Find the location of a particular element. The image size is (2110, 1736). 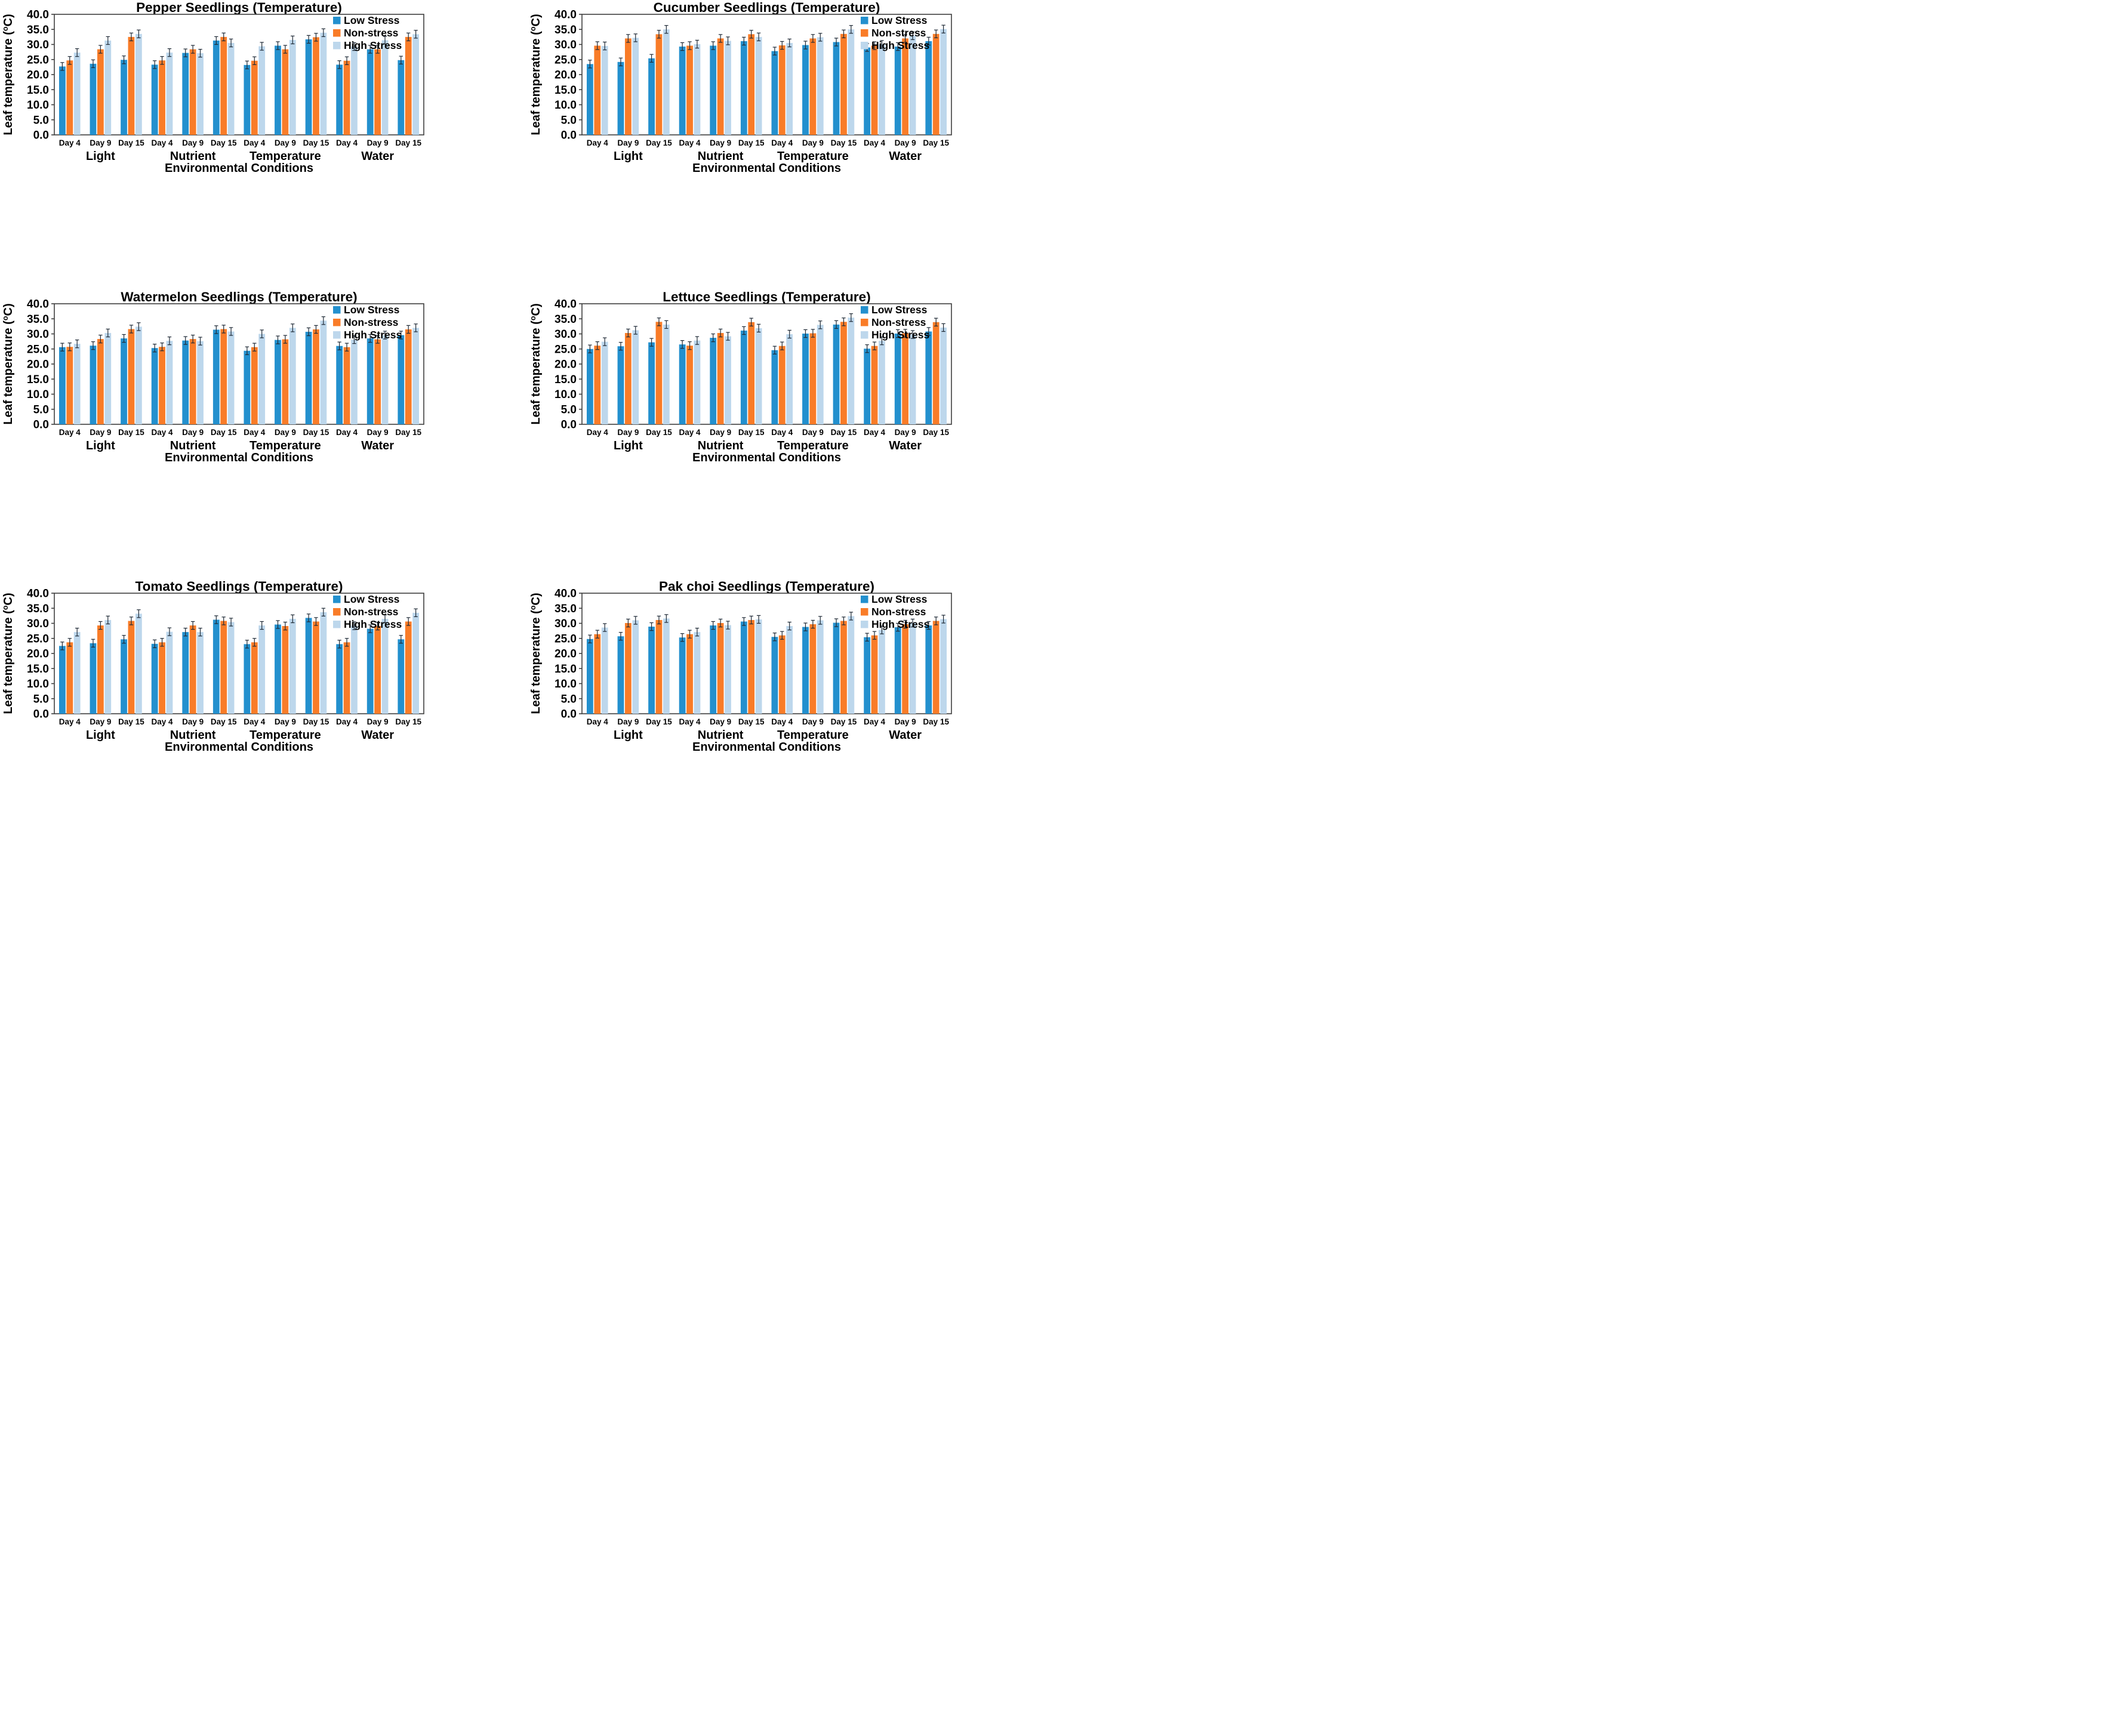

x-axis-title: Environmental Conditions is located at coordinates (239, 747).